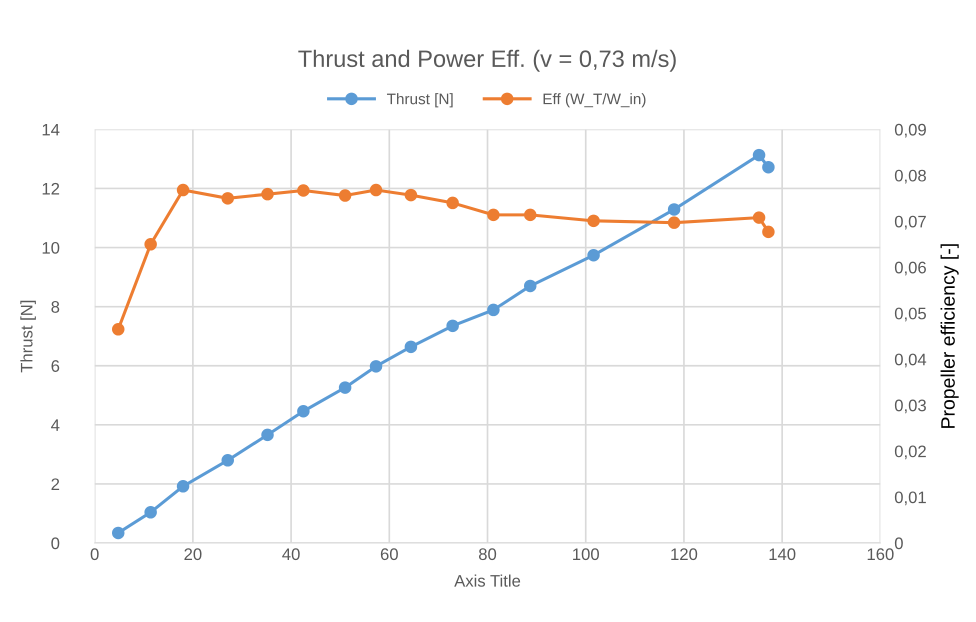 The image size is (976, 622). Describe the element at coordinates (910, 361) in the screenshot. I see `y2-tick-label: 0,04` at that location.